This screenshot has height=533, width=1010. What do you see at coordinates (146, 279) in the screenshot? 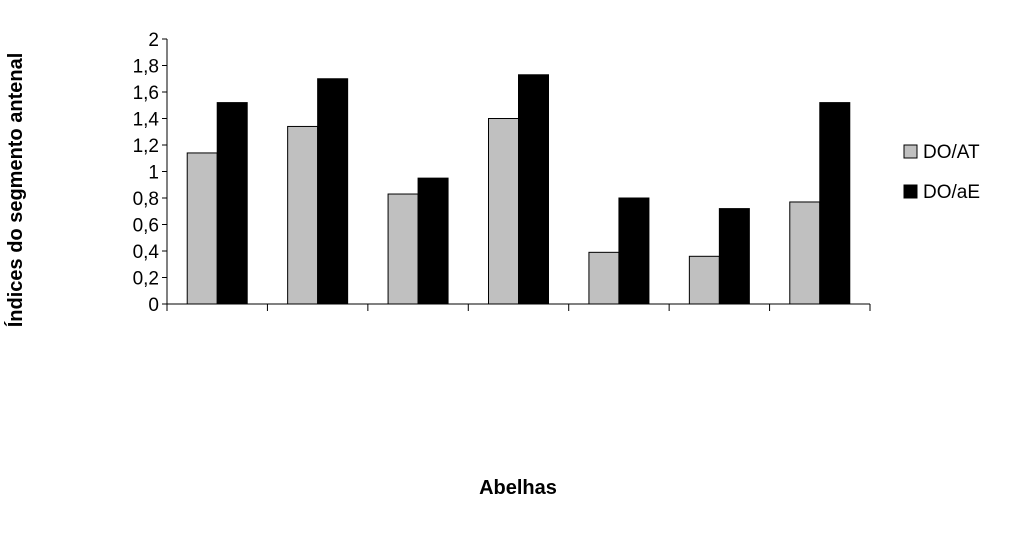
I see `y-tick-label: 0,2` at bounding box center [146, 279].